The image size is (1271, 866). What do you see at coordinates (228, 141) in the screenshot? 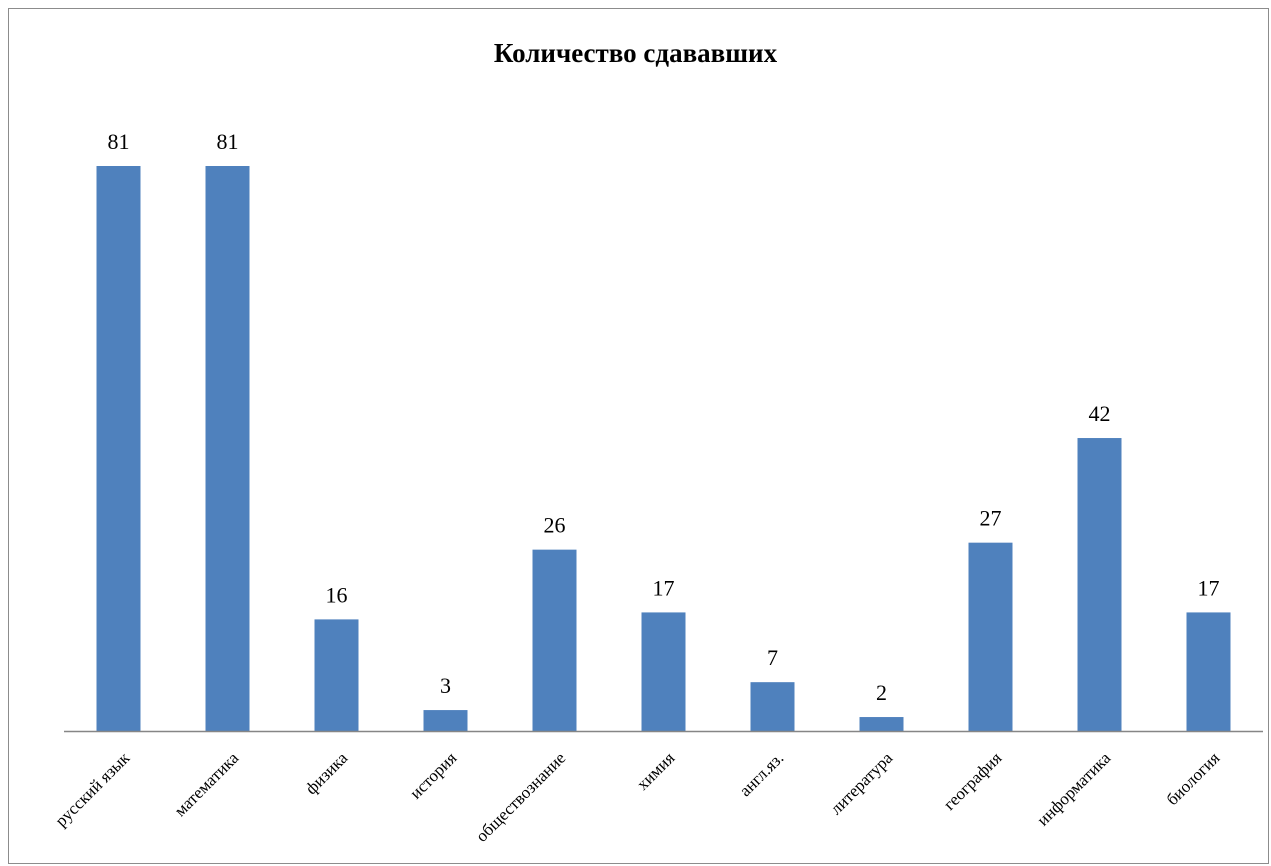
I see `data-label-1: 81` at bounding box center [228, 141].